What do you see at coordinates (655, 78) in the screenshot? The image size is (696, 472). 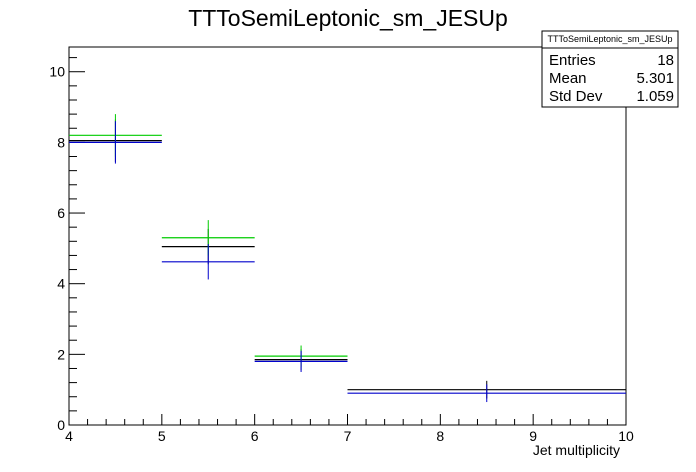 I see `stats-mean-value: 5.301` at bounding box center [655, 78].